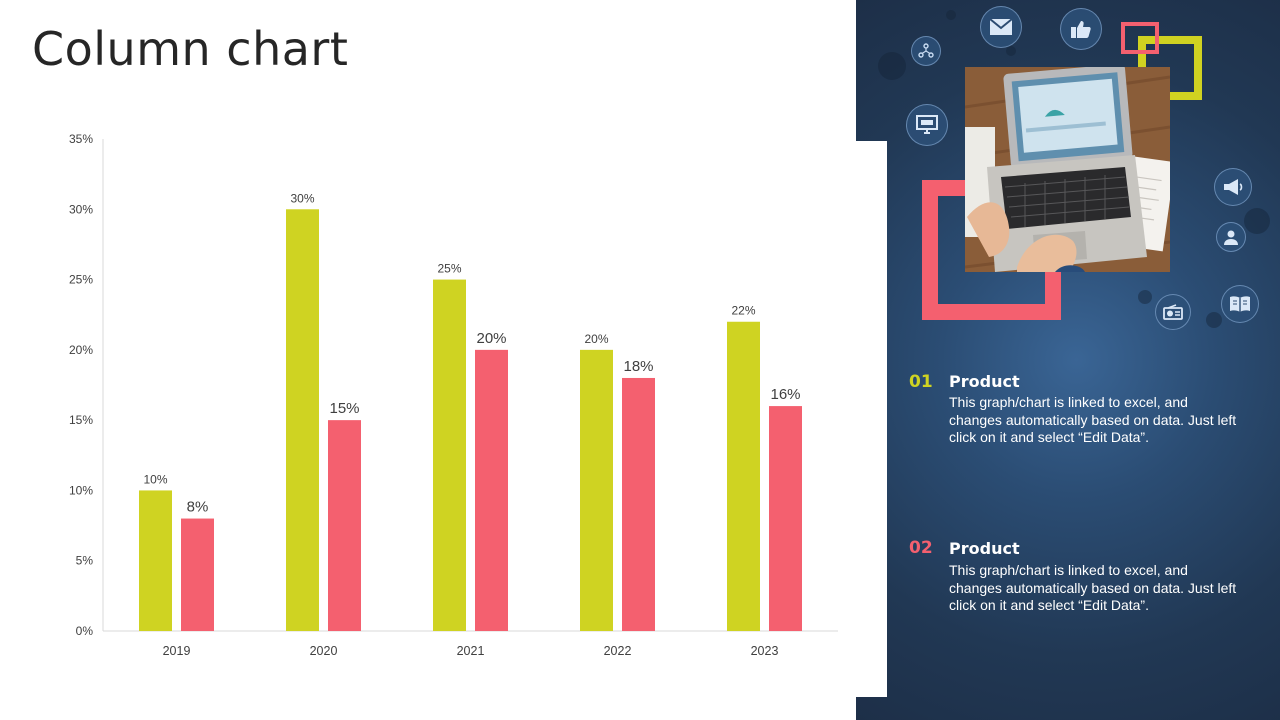  I want to click on x-tick-label: 2019, so click(177, 651).